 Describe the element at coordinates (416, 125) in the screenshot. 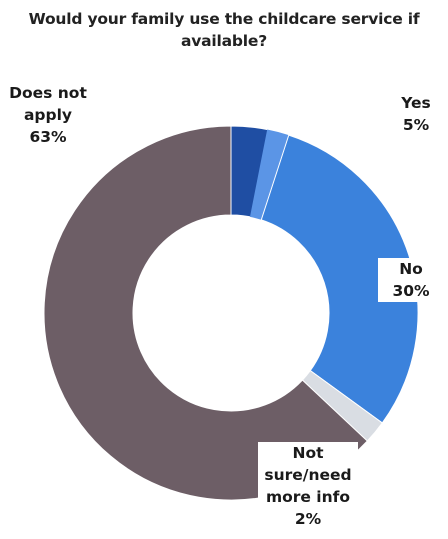

I see `slice-label-yes-pct: 5%` at that location.